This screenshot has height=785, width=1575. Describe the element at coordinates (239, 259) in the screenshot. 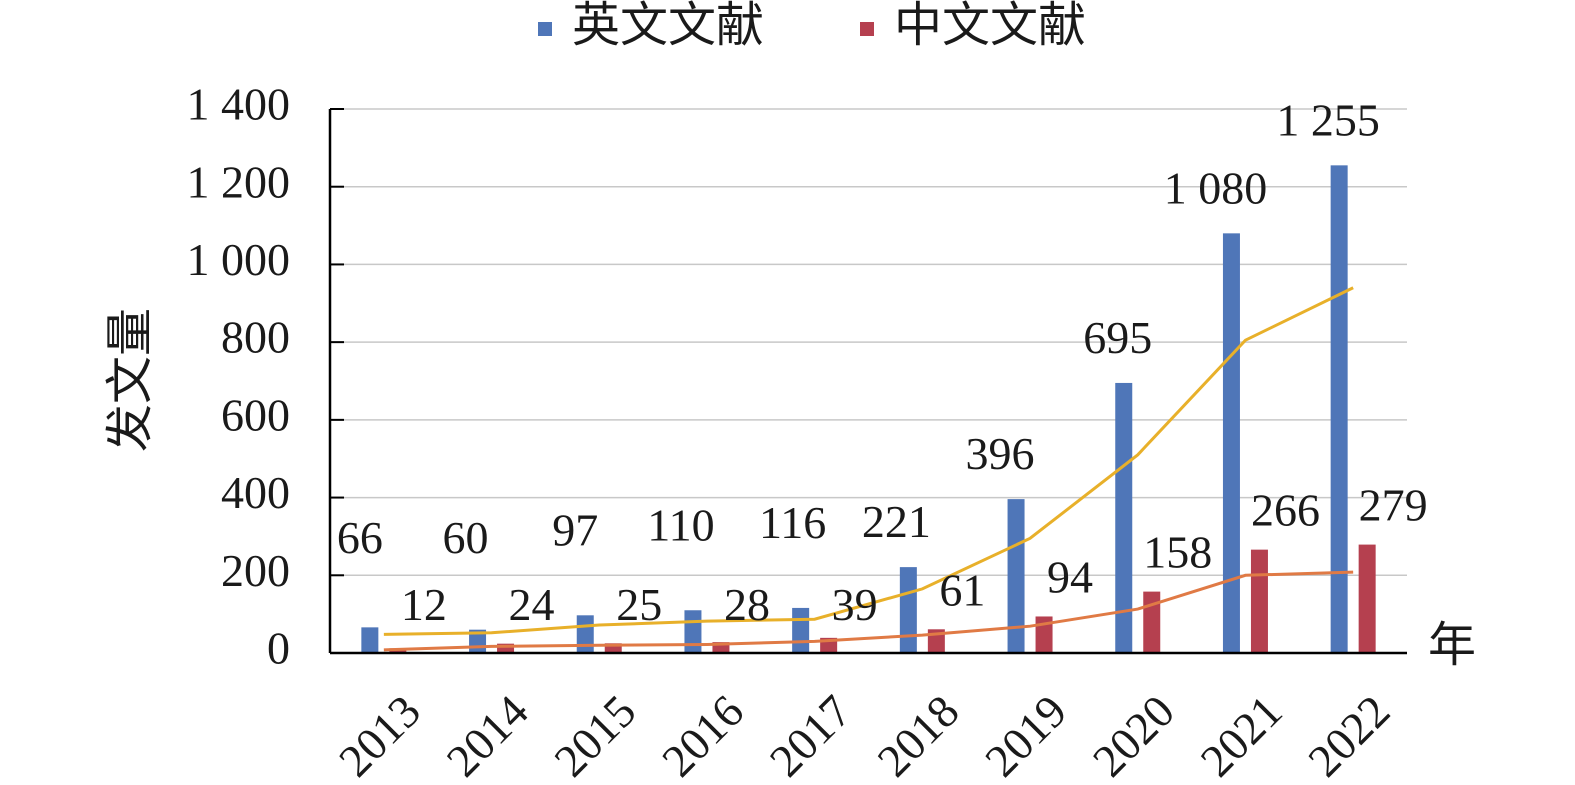

I see `y-tick-label: 1 000` at that location.